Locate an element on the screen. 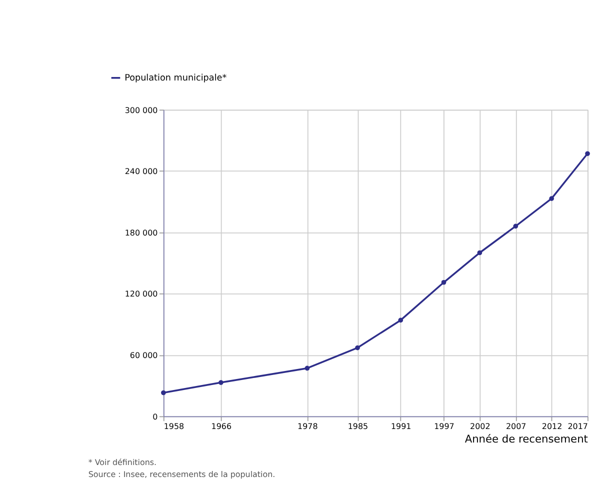  x-tick-label: 2017 is located at coordinates (578, 427).